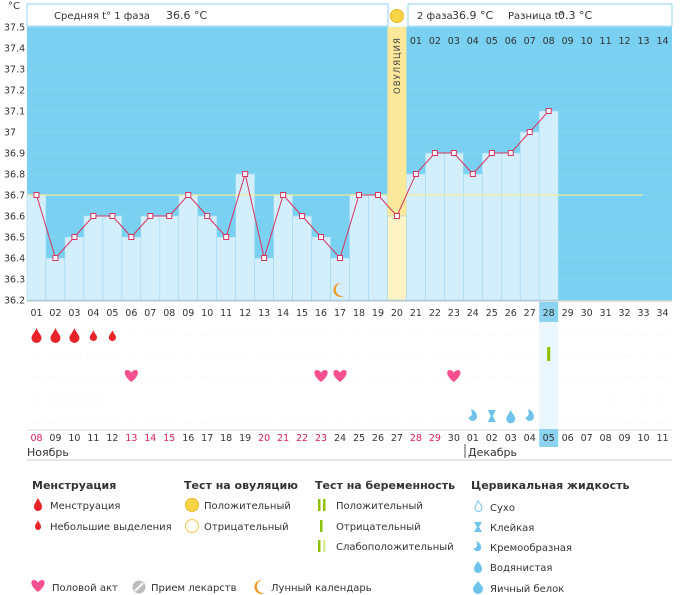 The height and width of the screenshot is (595, 682). Describe the element at coordinates (378, 438) in the screenshot. I see `calendar-date-label: 26` at that location.